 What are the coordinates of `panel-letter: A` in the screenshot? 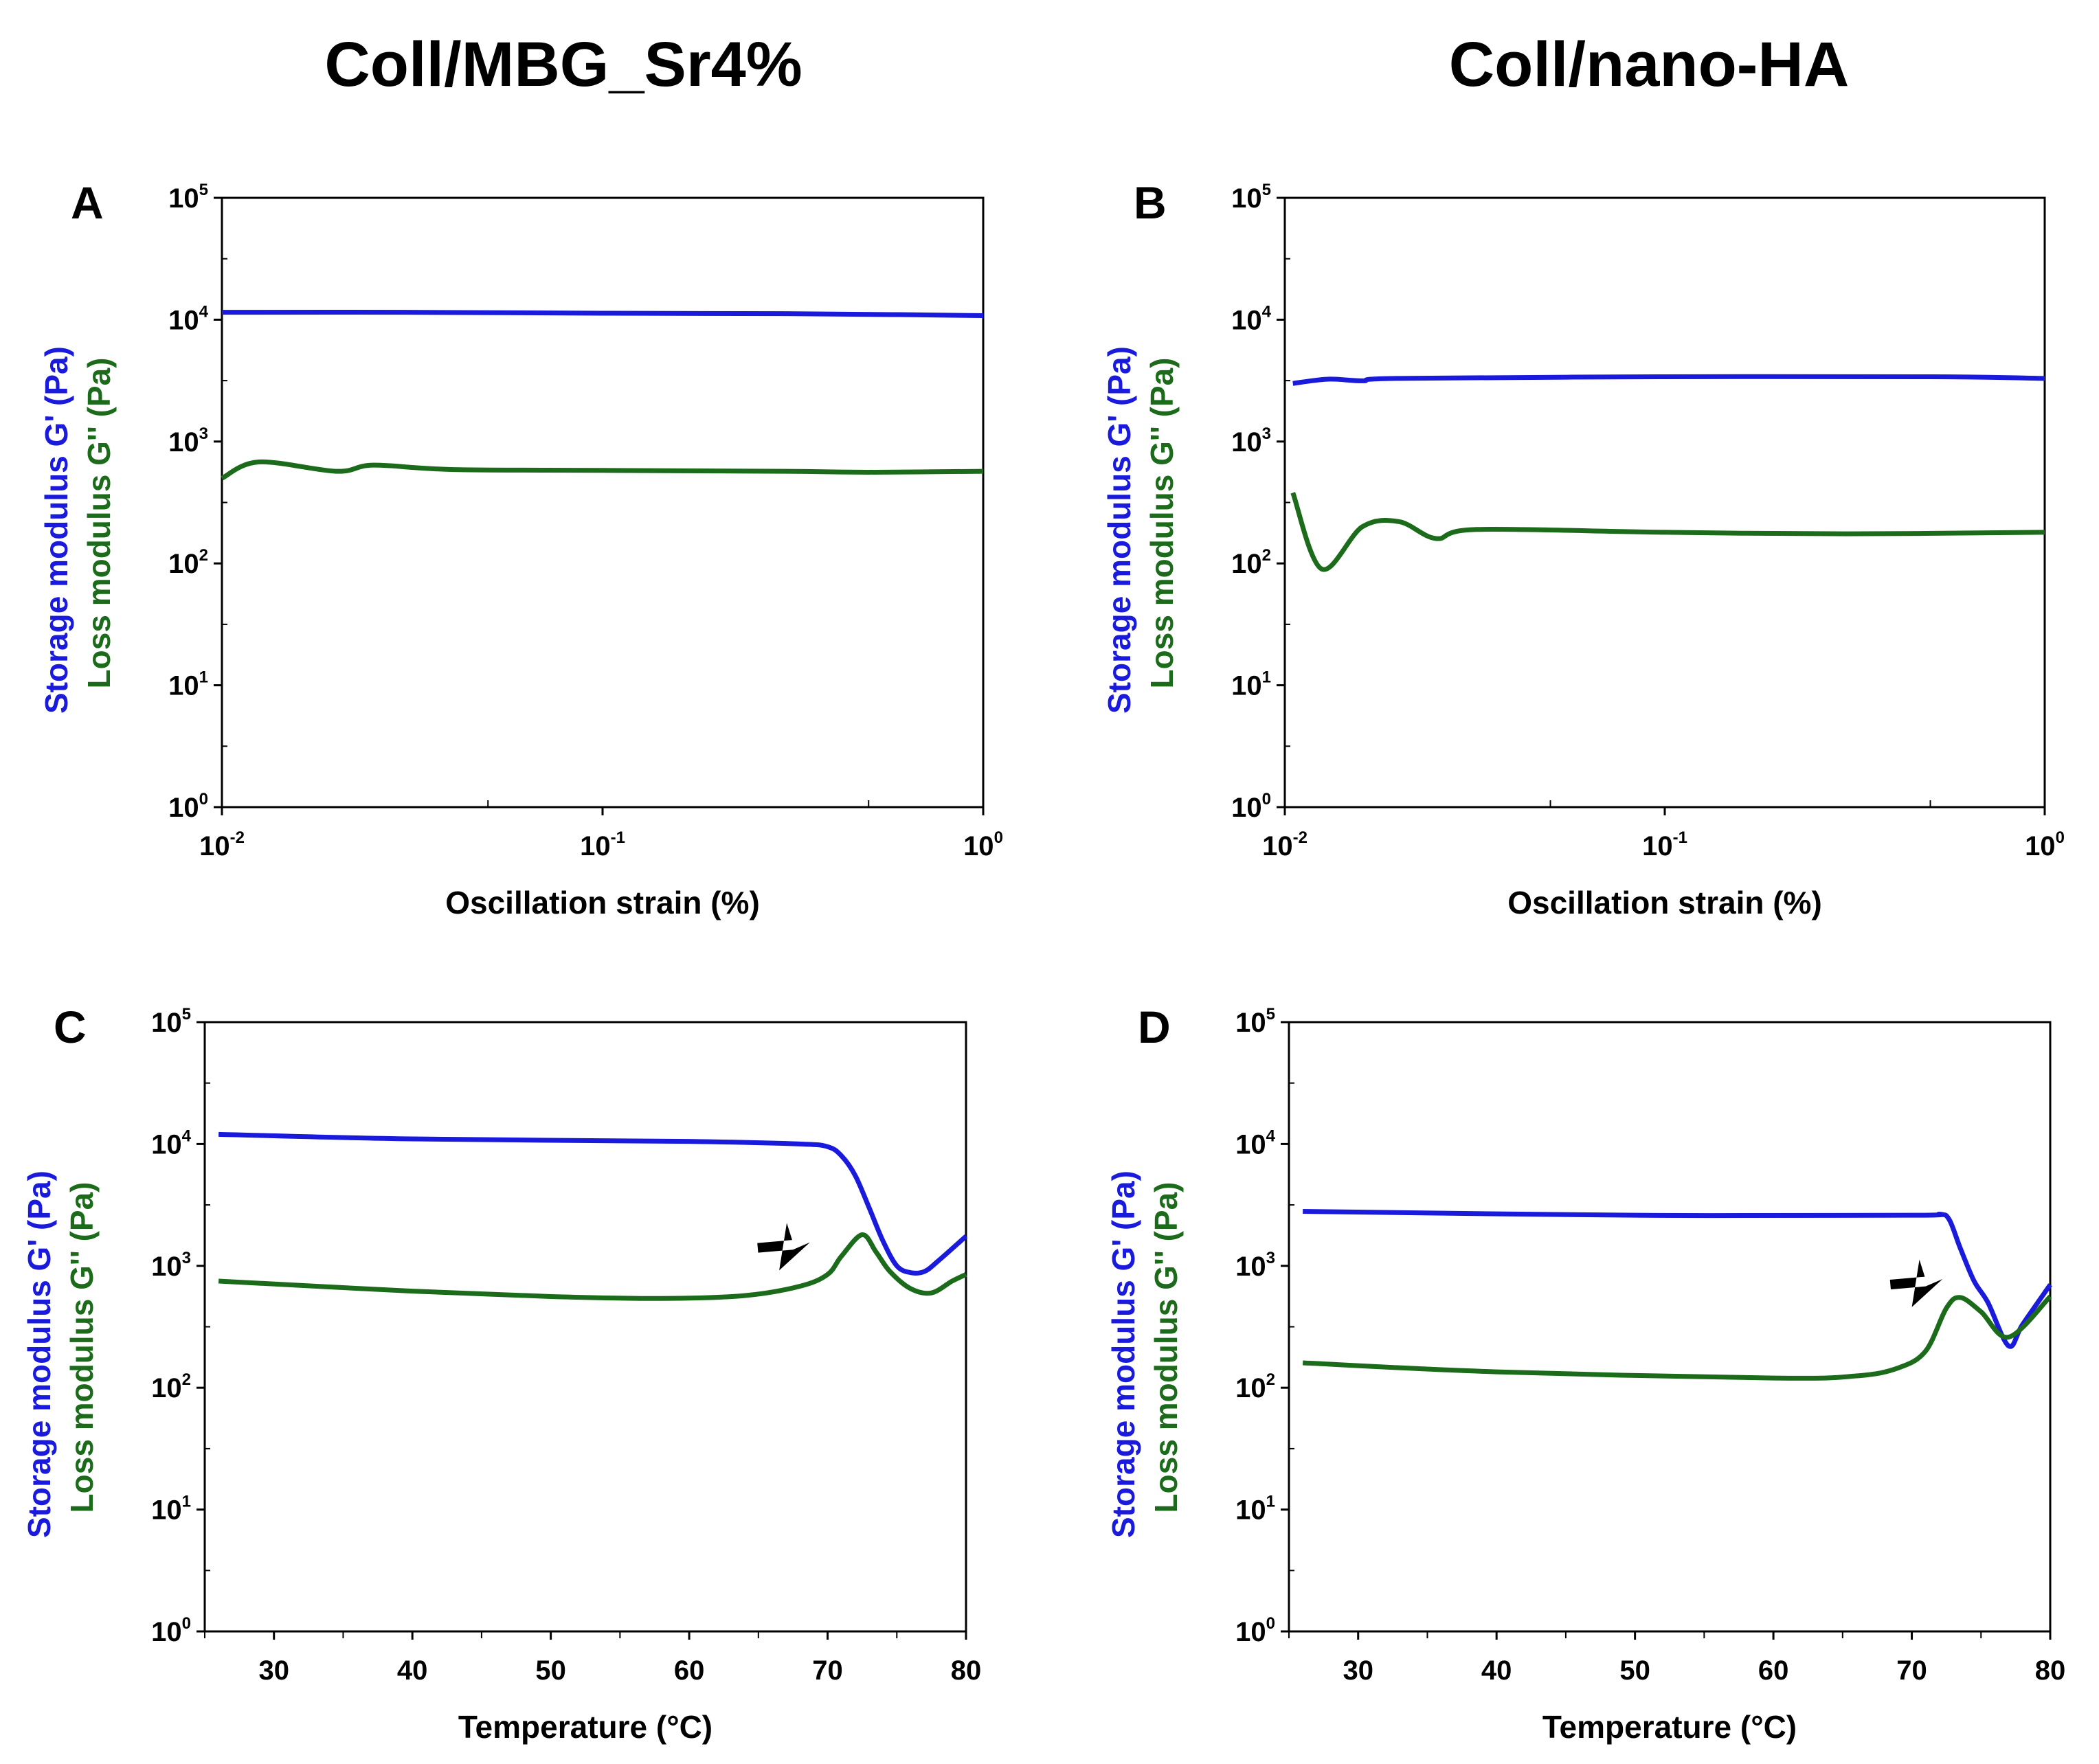 It's located at (87, 202).